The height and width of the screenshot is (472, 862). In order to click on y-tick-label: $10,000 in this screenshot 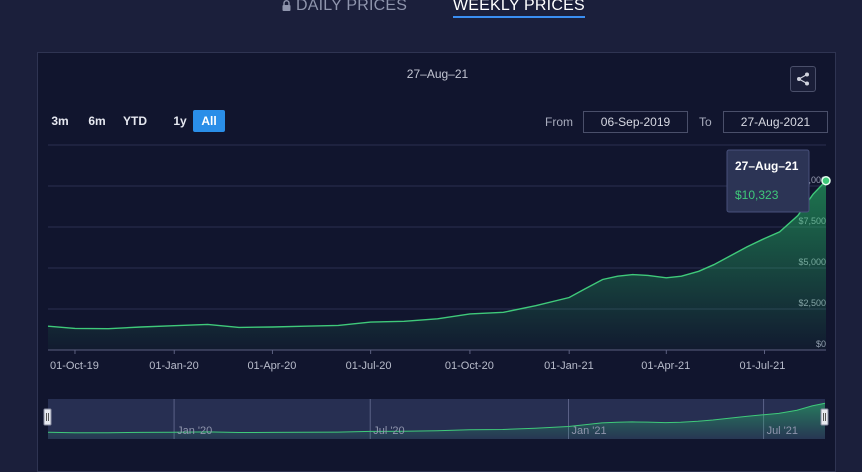, I will do `click(809, 180)`.